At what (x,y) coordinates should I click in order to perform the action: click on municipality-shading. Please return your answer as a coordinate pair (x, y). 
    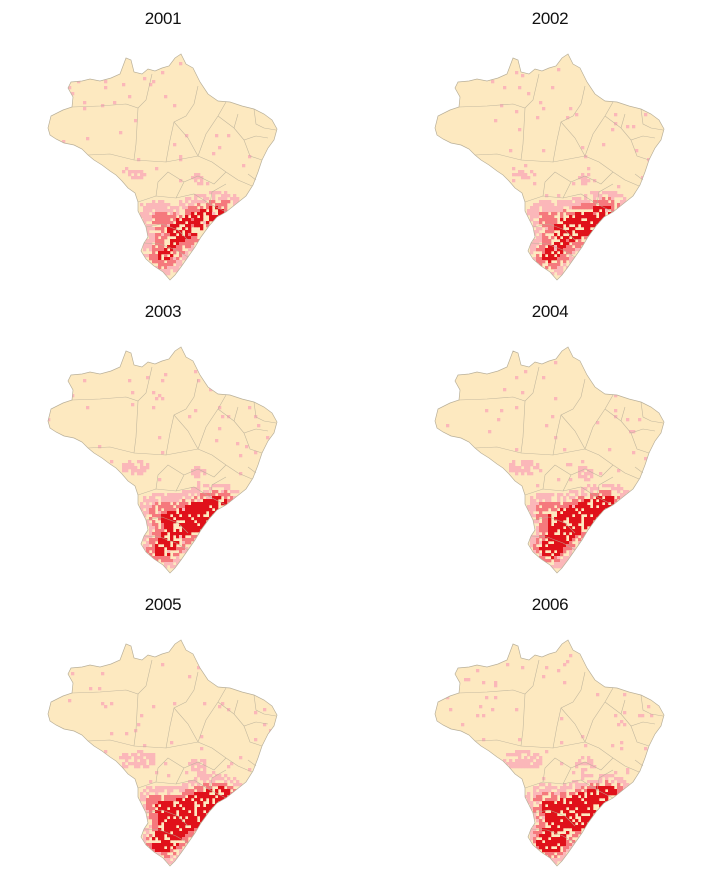
    Looking at the image, I should click on (550, 759).